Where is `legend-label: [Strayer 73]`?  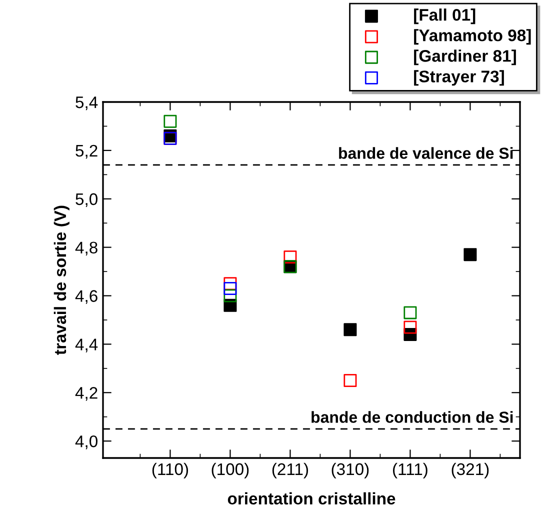
legend-label: [Strayer 73] is located at coordinates (459, 78).